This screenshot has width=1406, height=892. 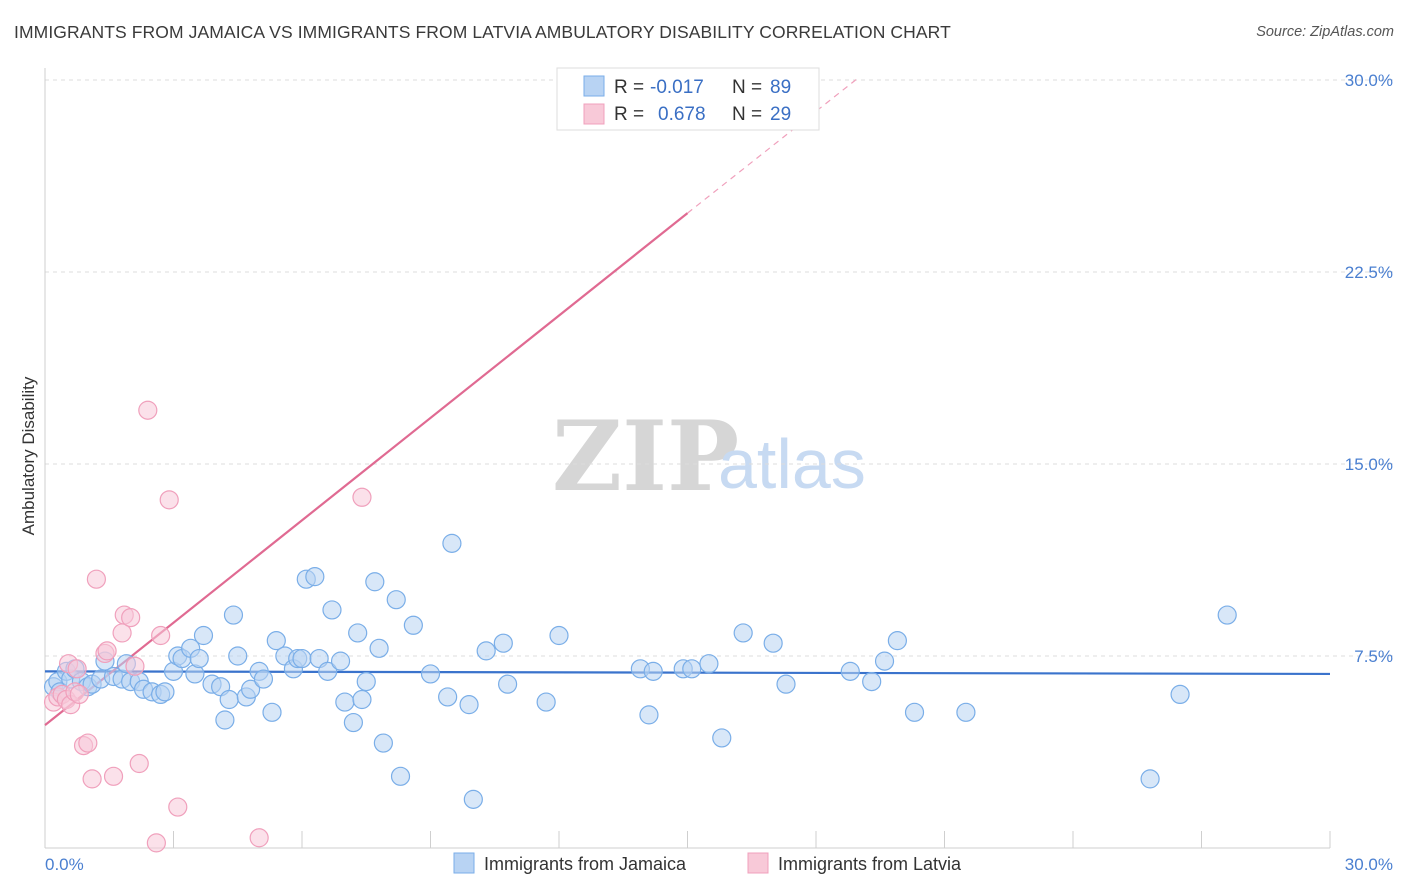 I want to click on y-tick-label: 15.0%, so click(x=1369, y=464).